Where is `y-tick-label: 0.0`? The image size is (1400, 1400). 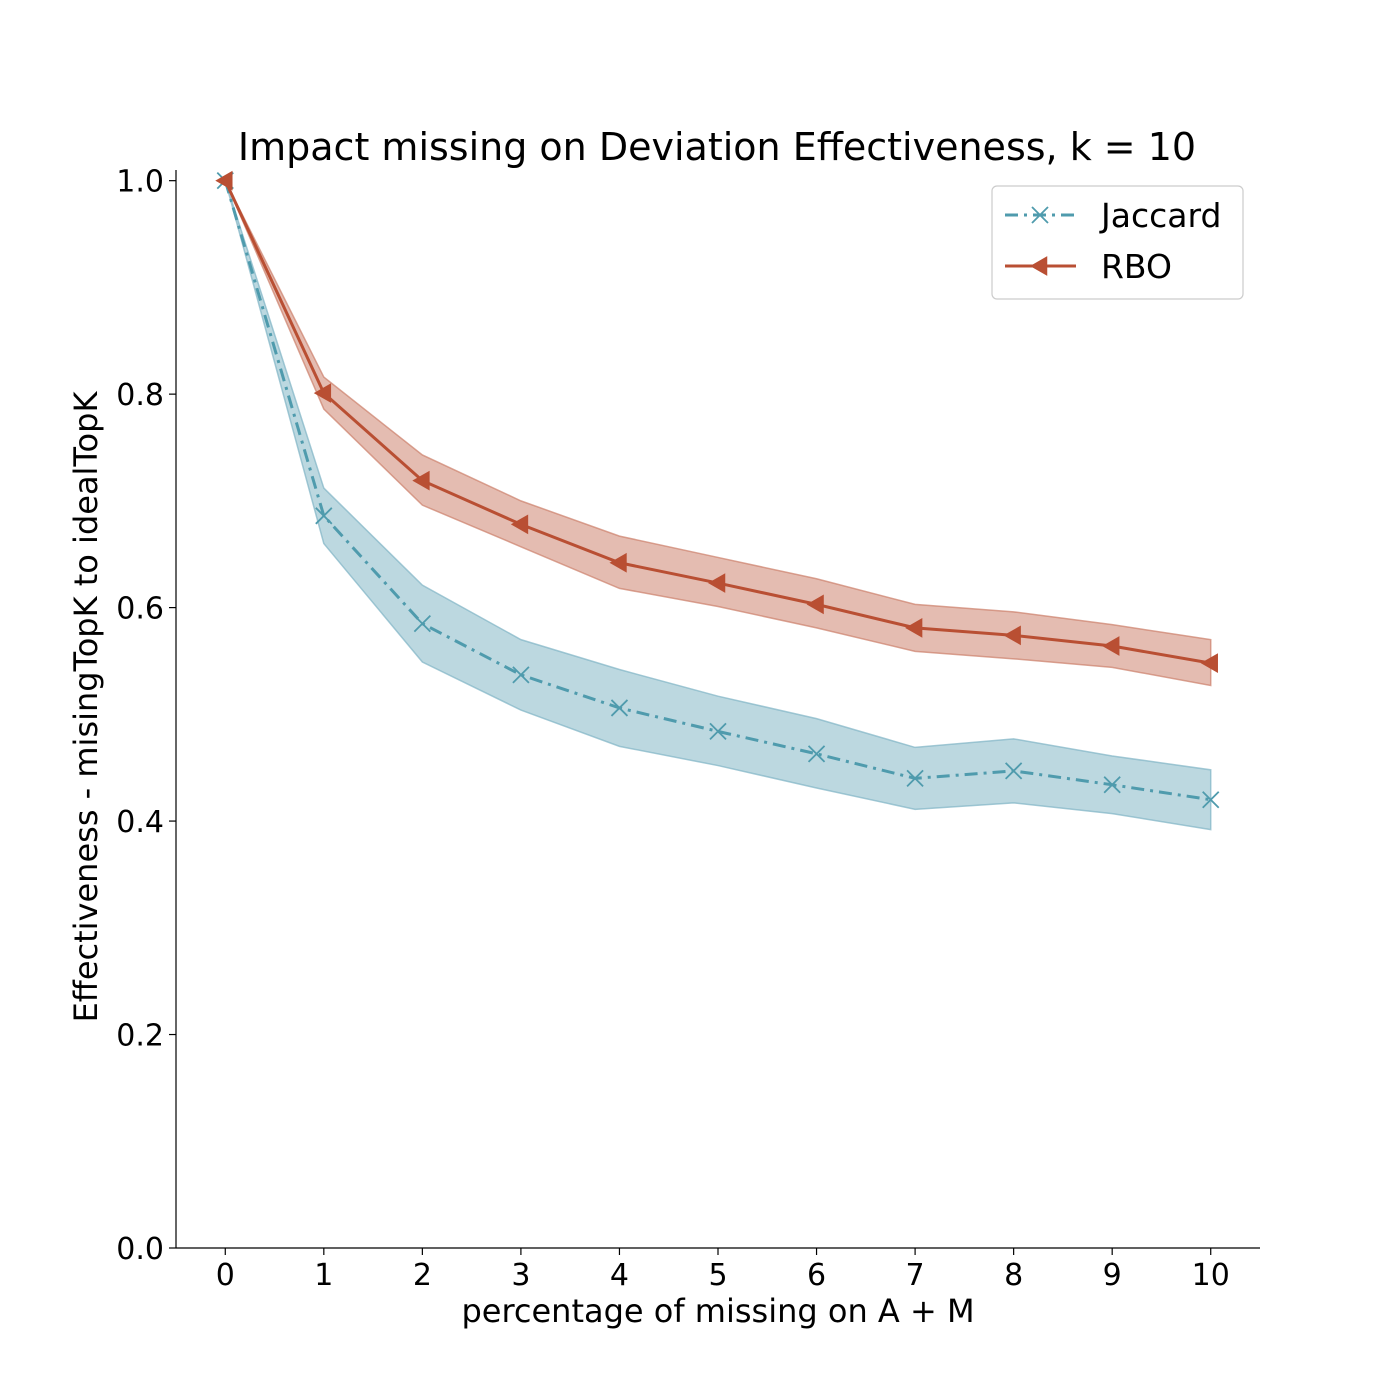 y-tick-label: 0.0 is located at coordinates (140, 1249).